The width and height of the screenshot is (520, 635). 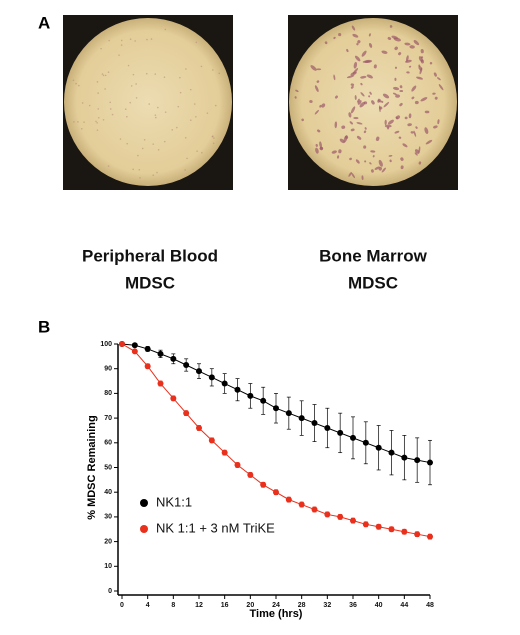 I want to click on y-tick-label: 20, so click(x=108, y=541).